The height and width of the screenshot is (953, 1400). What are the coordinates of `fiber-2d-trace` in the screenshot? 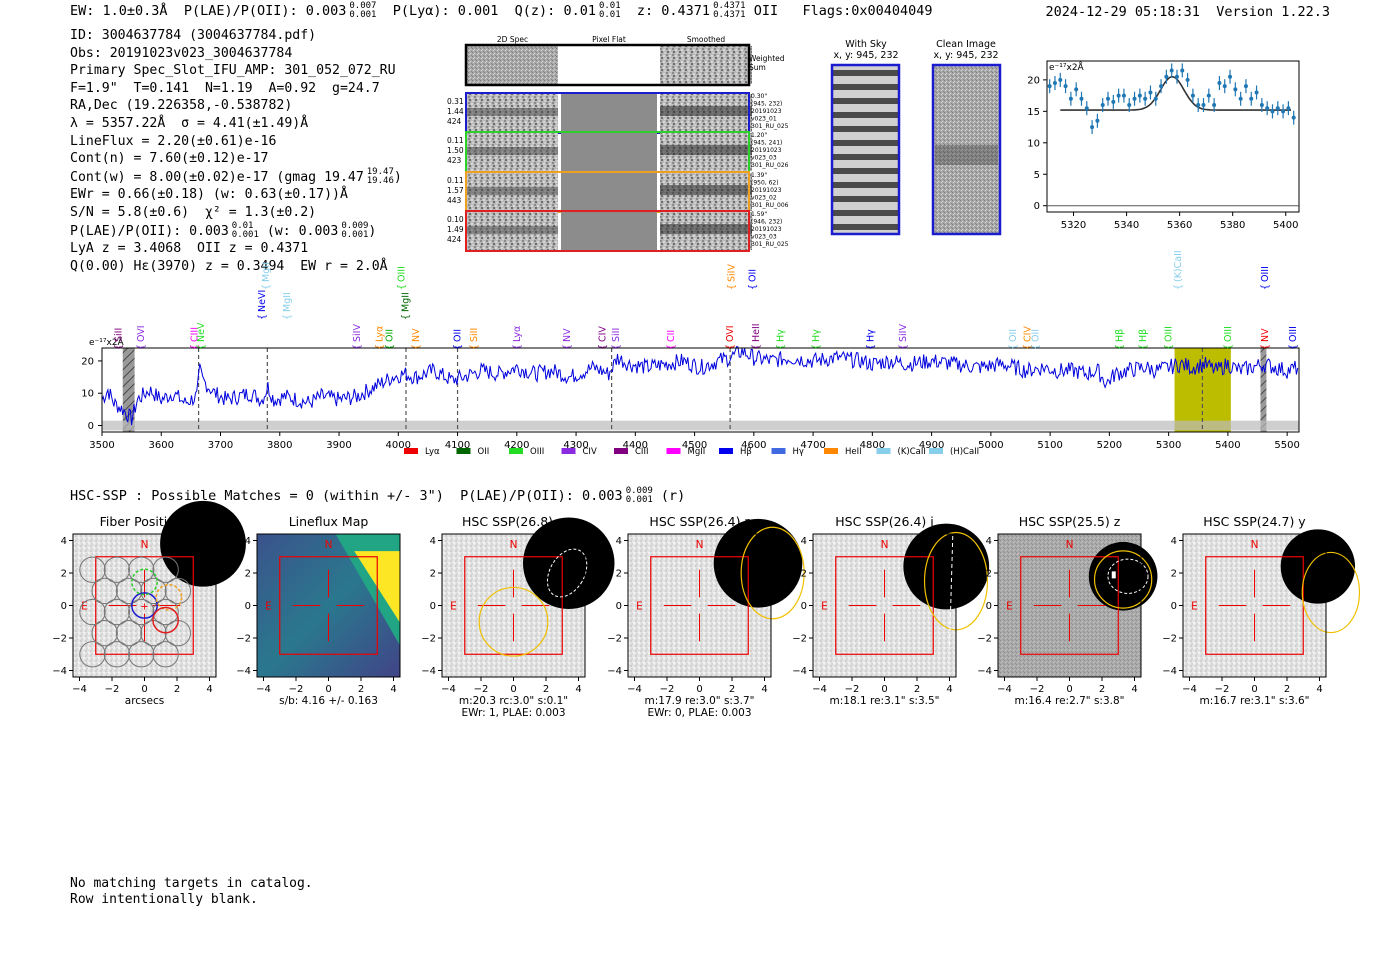 It's located at (512, 230).